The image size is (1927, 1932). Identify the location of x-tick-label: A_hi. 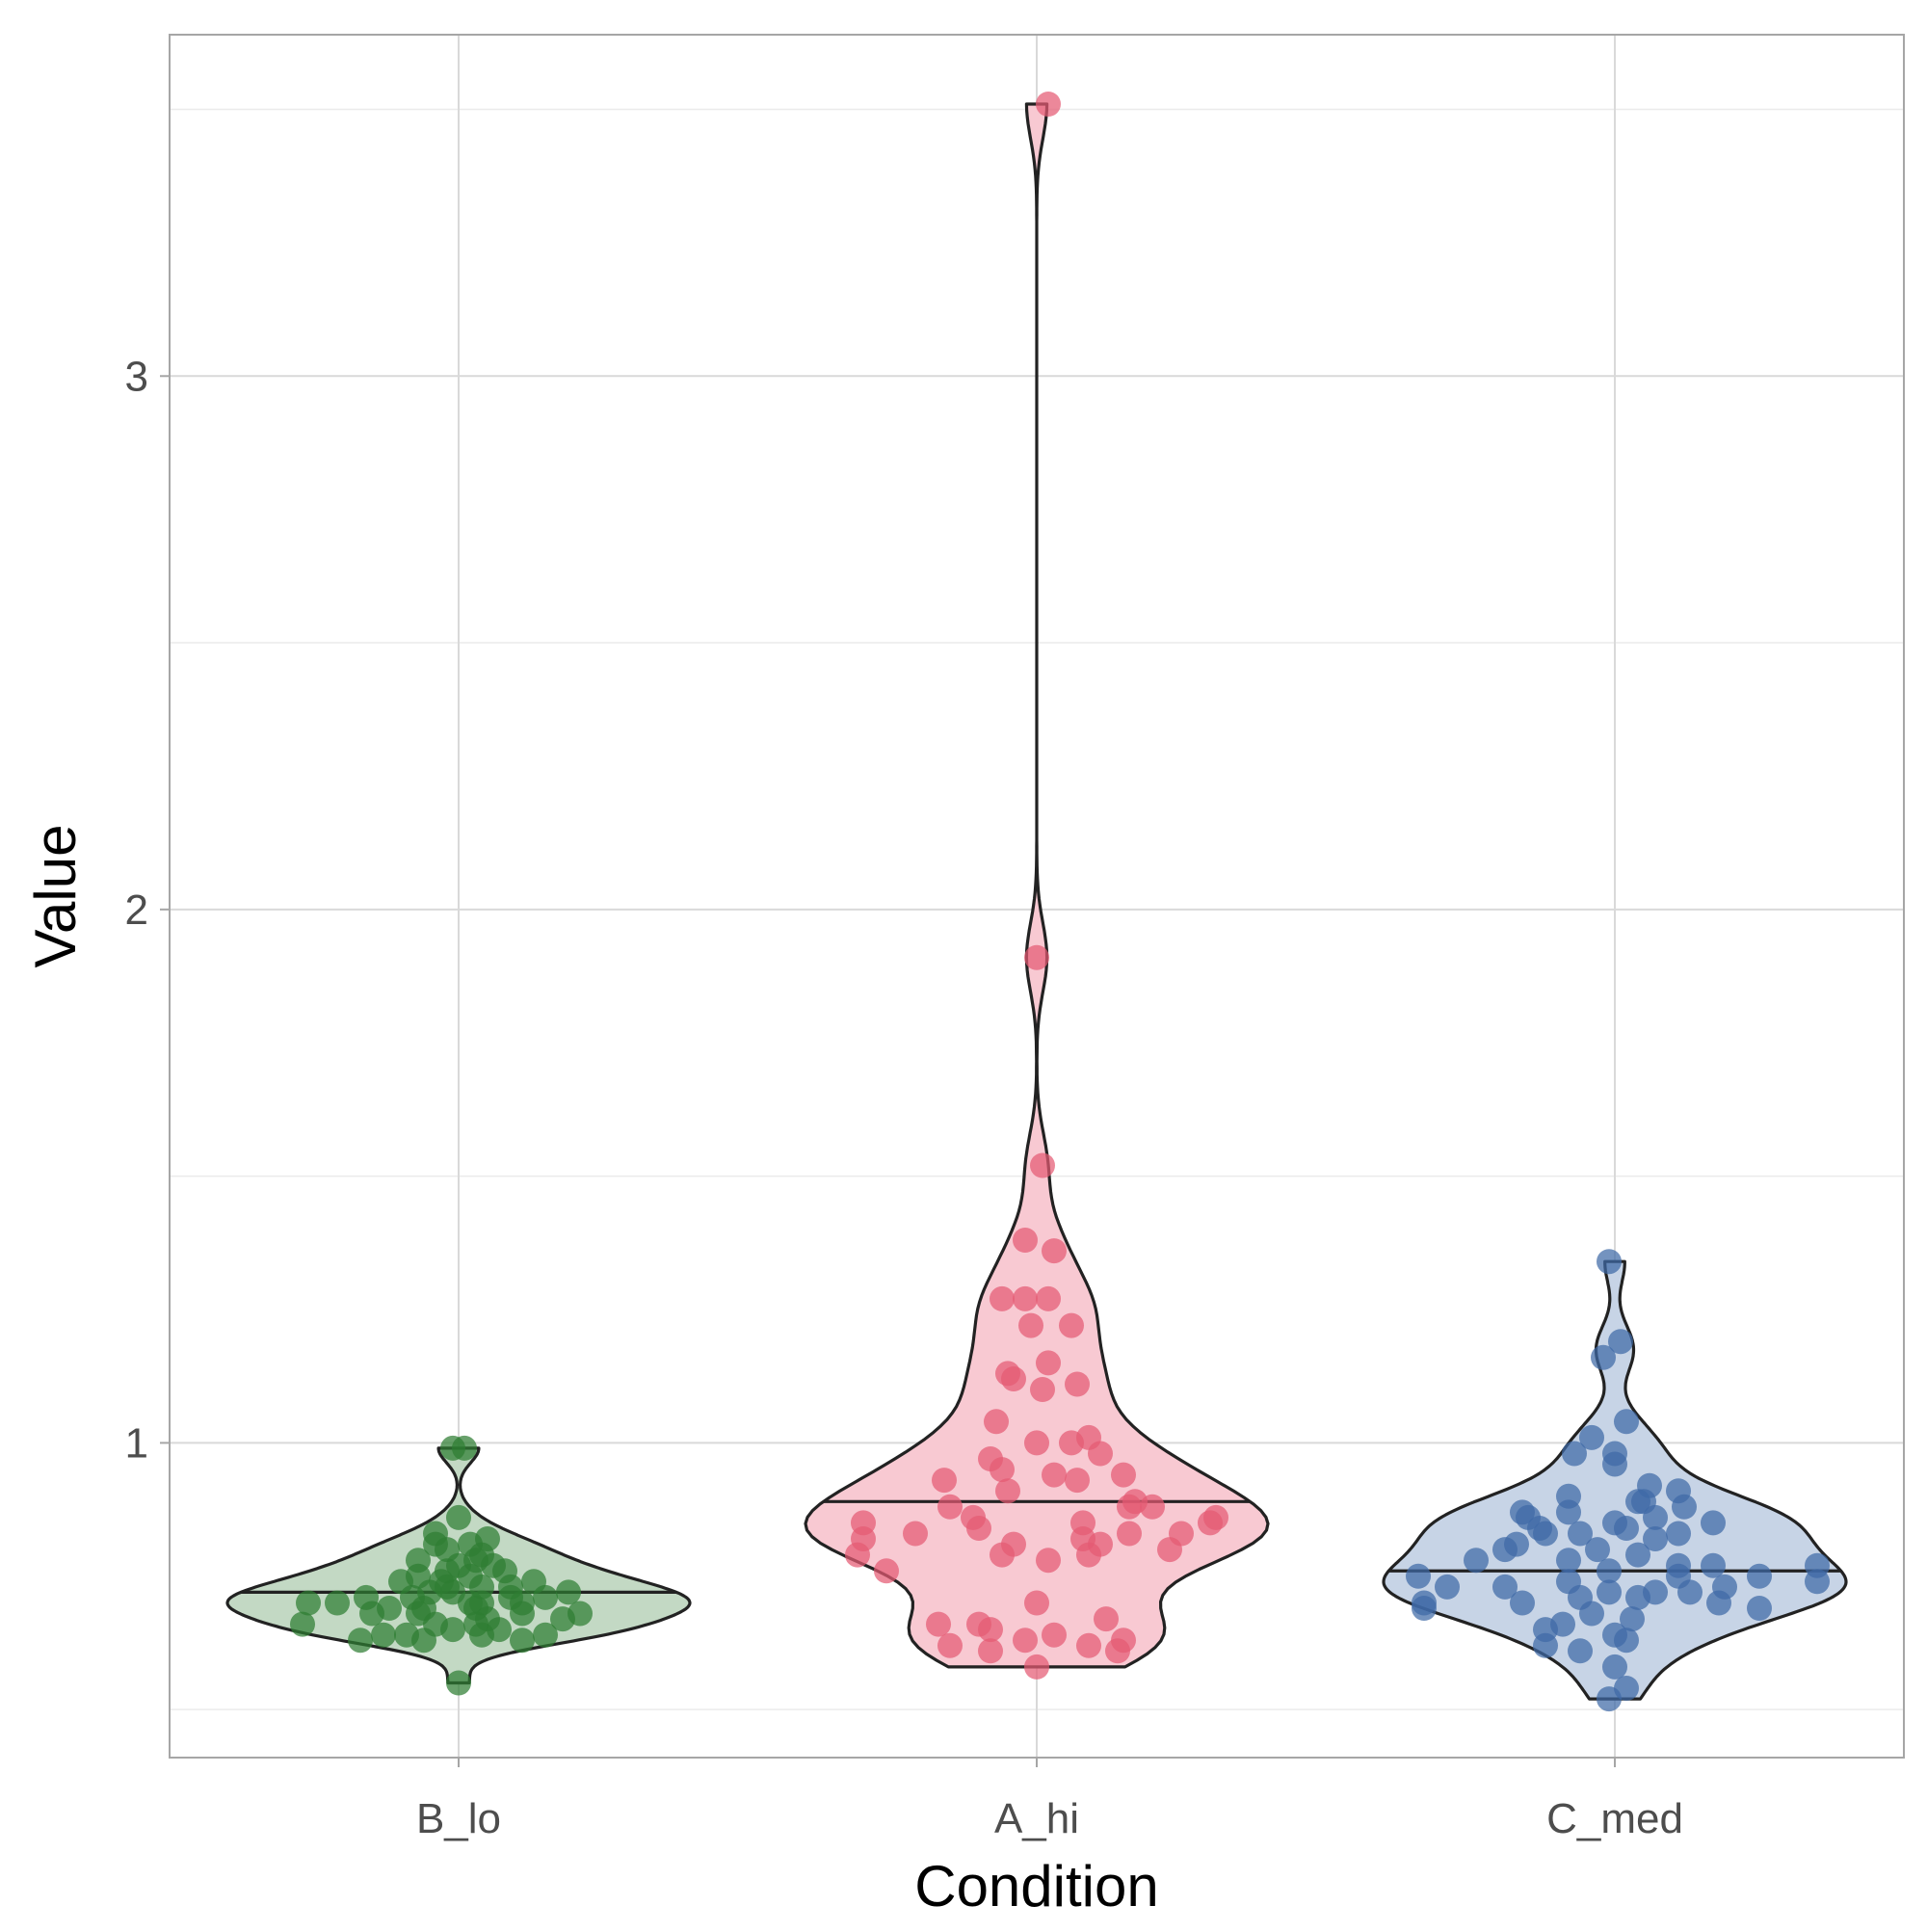
(1036, 1818).